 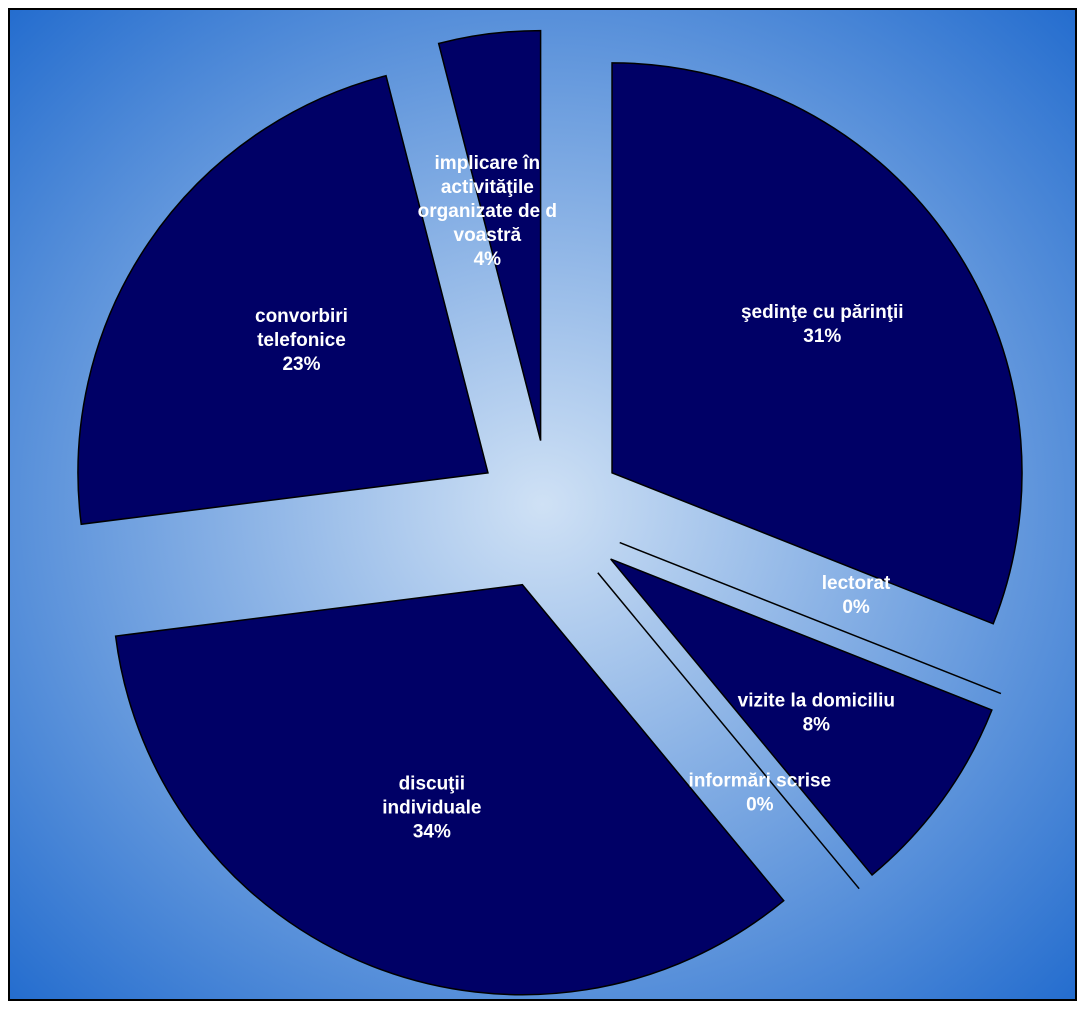 I want to click on slice-vizite-la-domiciliu, so click(x=801, y=717).